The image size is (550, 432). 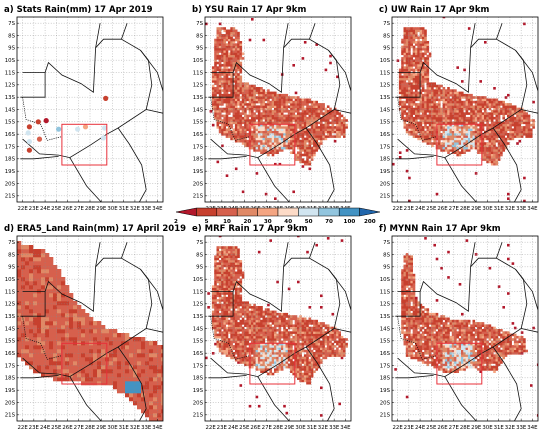 What do you see at coordinates (101, 209) in the screenshot?
I see `lon-tick-label: 29E` at bounding box center [101, 209].